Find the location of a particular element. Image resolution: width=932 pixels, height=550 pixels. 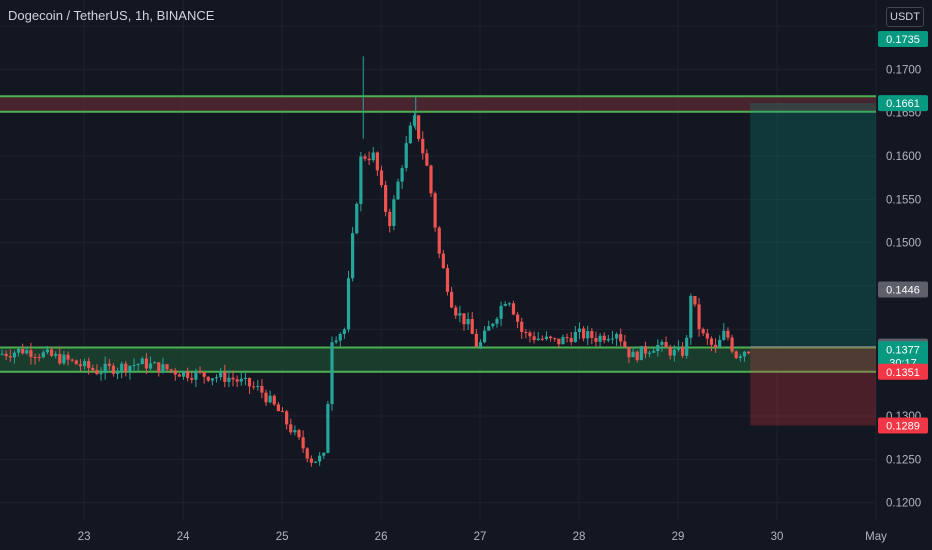

position-stop-area is located at coordinates (813, 386).